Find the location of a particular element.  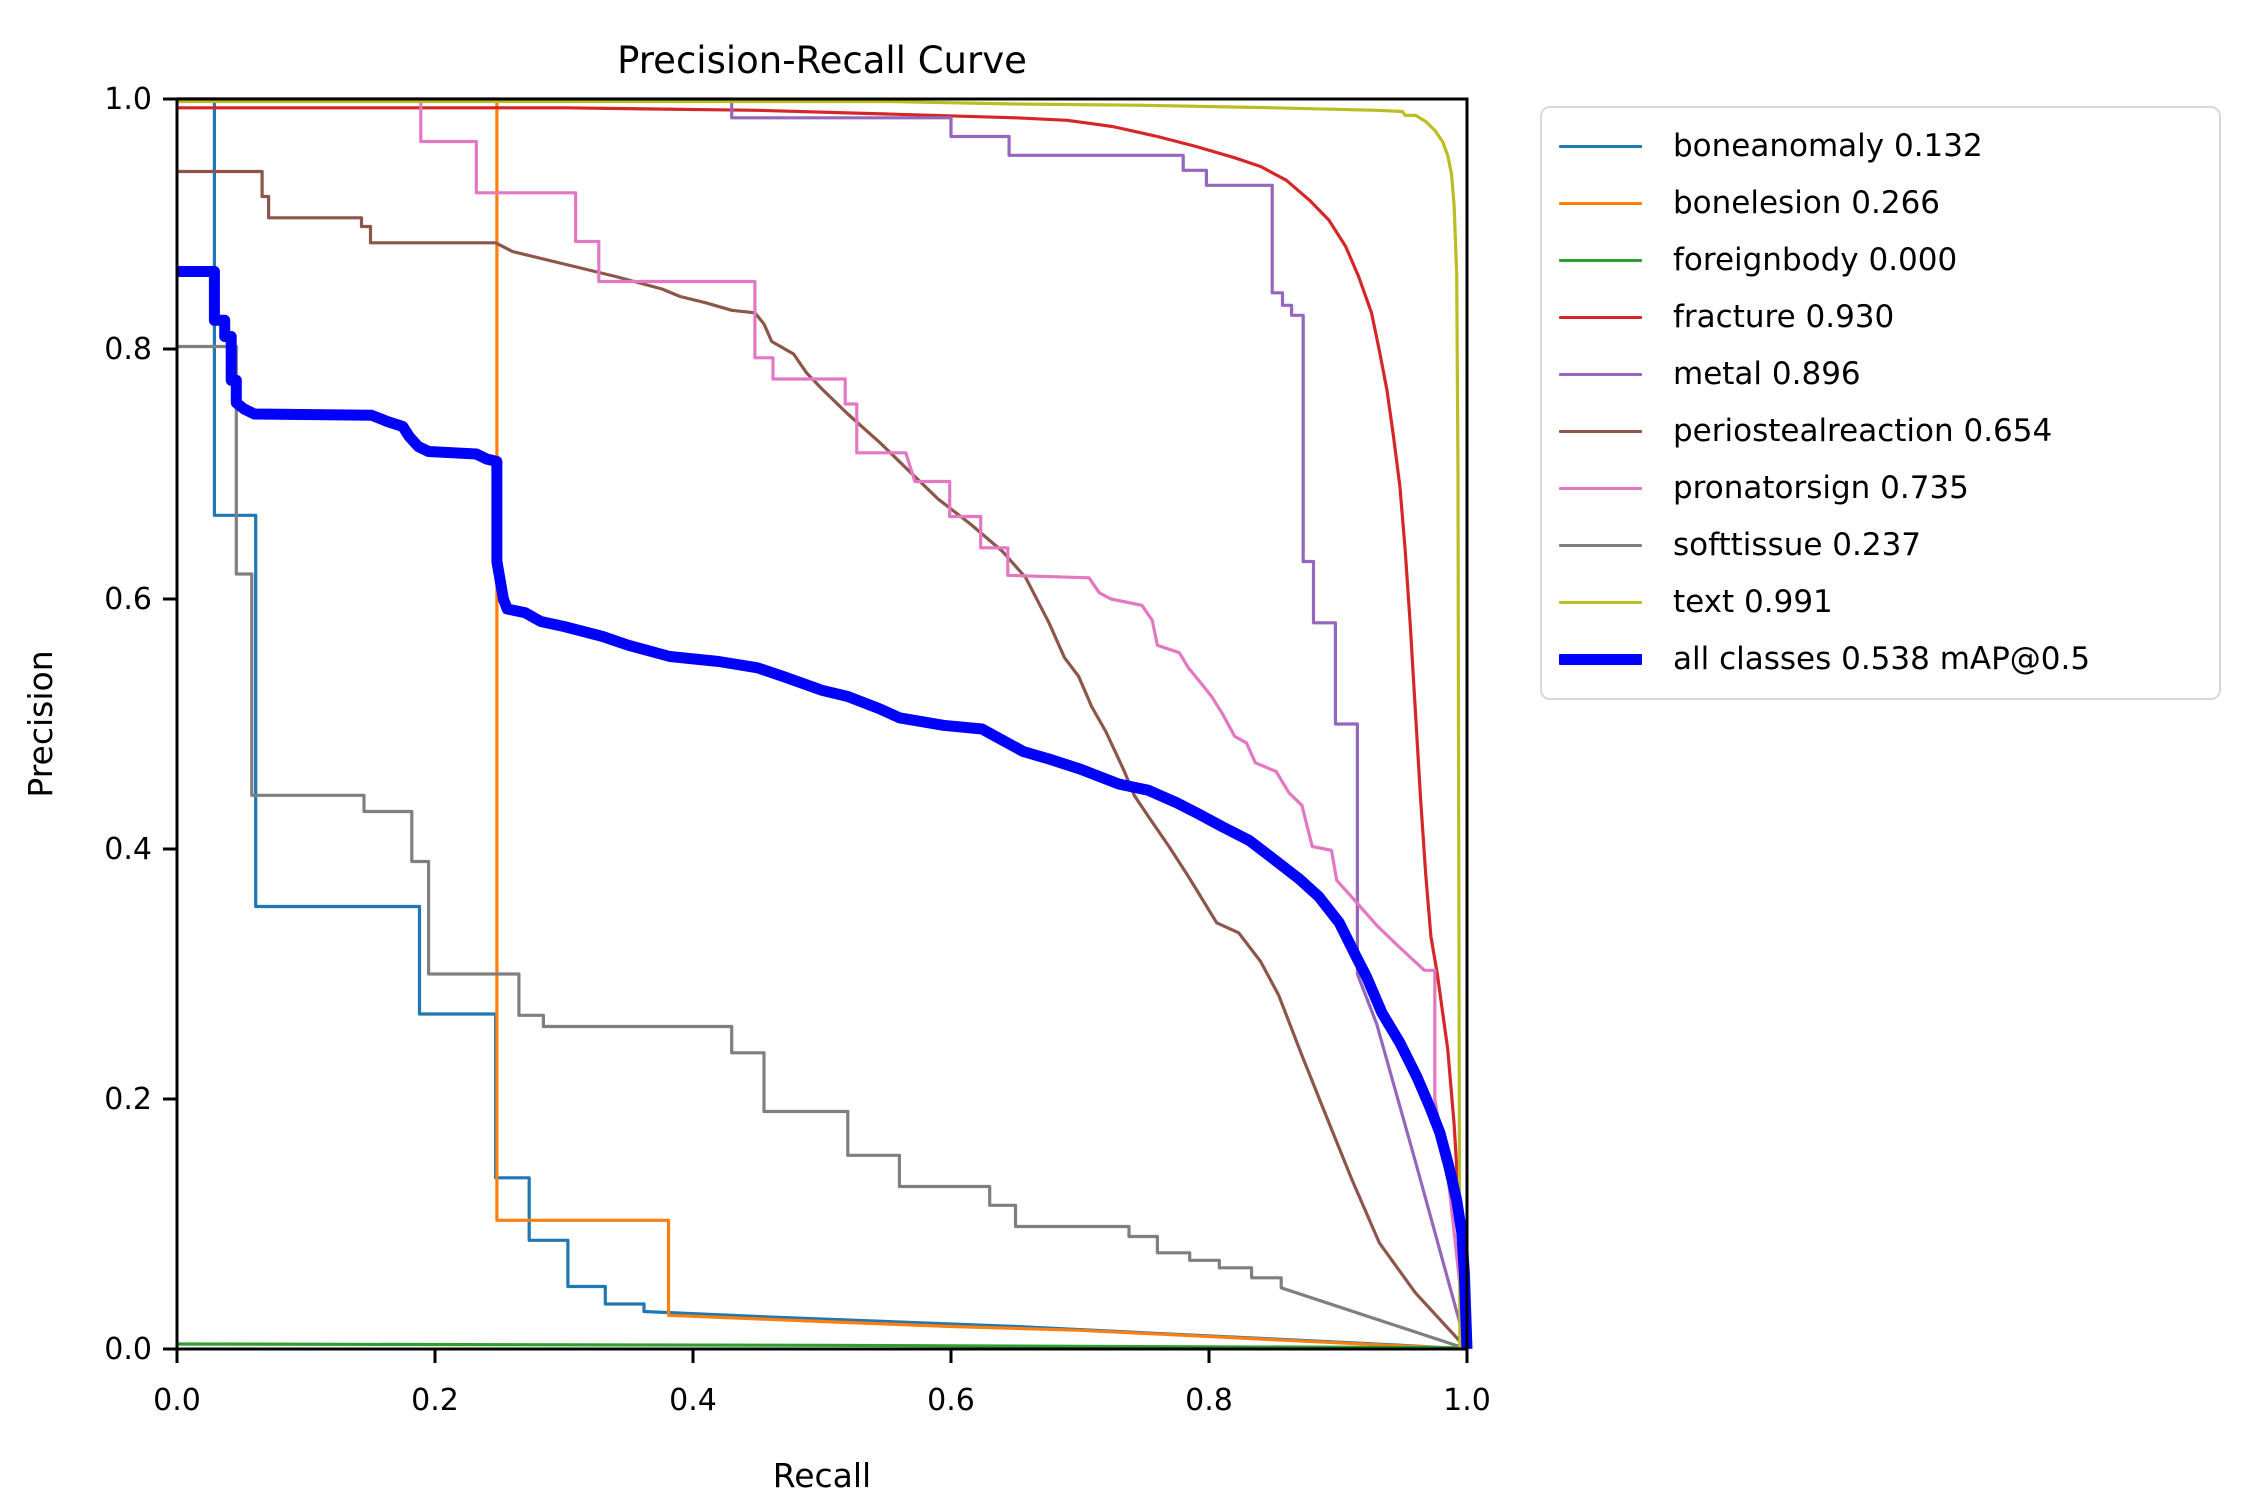

x-tick-label: 1.0 is located at coordinates (1467, 1400).